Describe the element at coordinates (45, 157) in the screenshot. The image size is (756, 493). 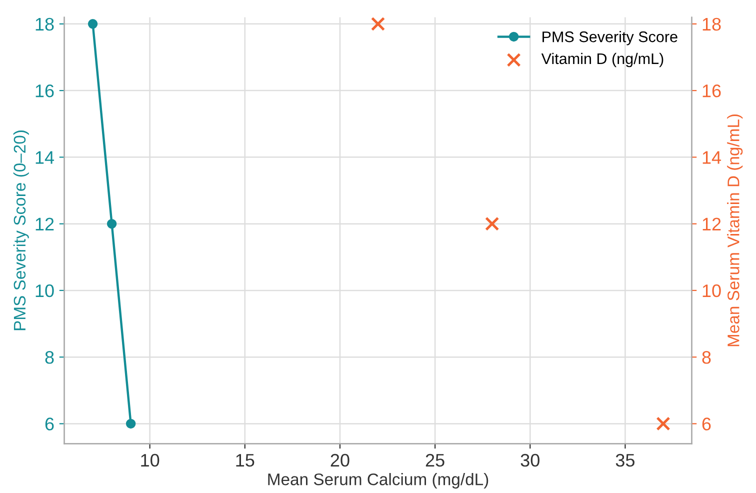
I see `y-tick-label: 14` at that location.